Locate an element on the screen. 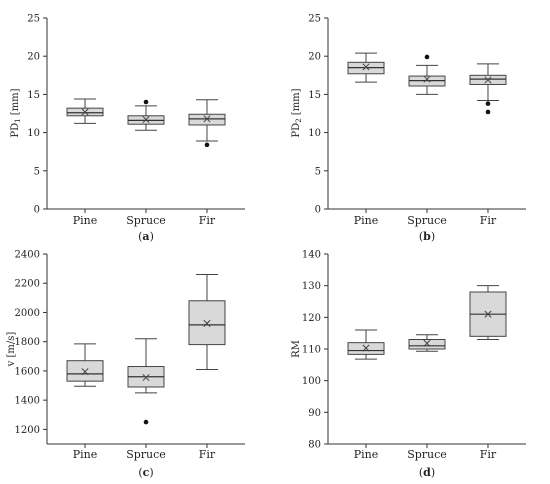  panel-a-label: (a) is located at coordinates (146, 236).